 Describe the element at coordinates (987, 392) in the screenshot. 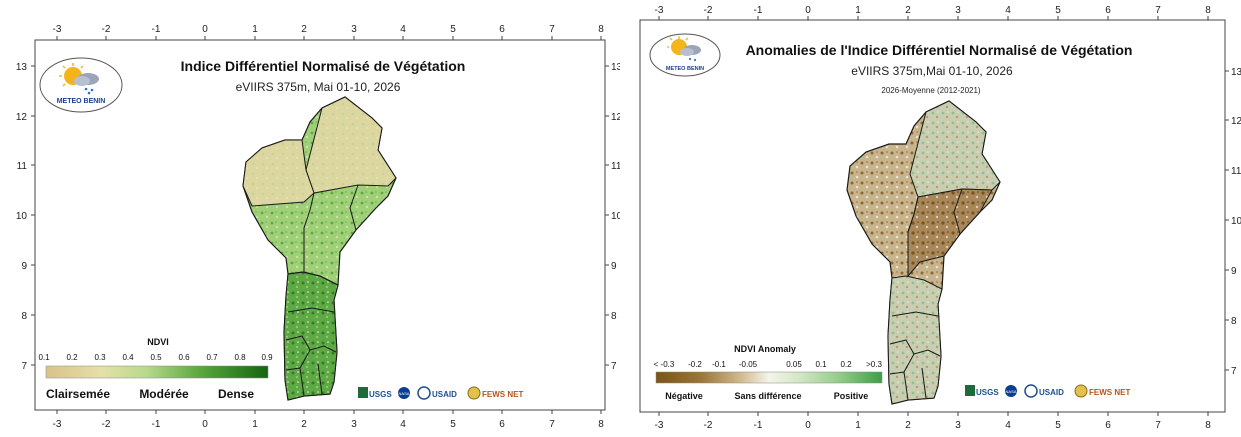

I see `partner-usgs: USGS` at that location.